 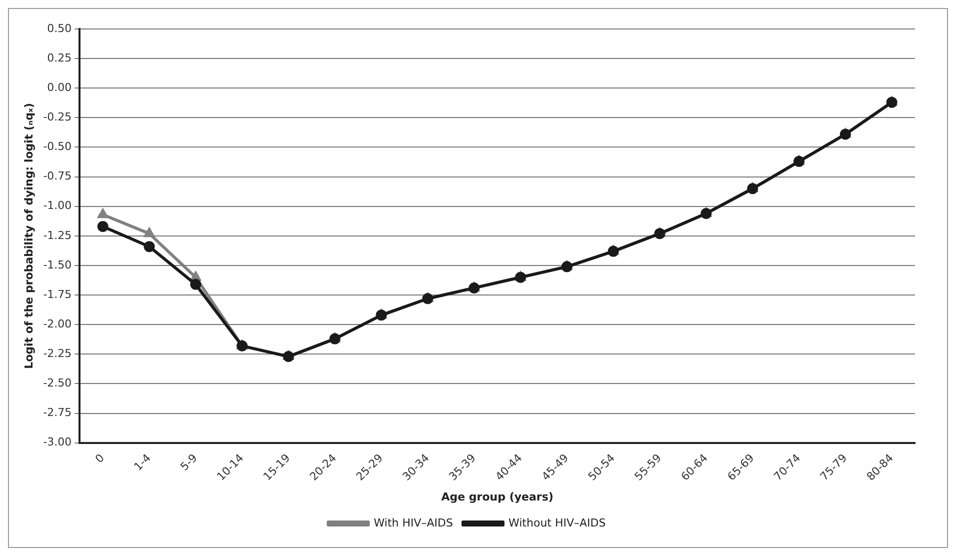 What do you see at coordinates (57, 442) in the screenshot?
I see `y-tick-label: -3.00` at bounding box center [57, 442].